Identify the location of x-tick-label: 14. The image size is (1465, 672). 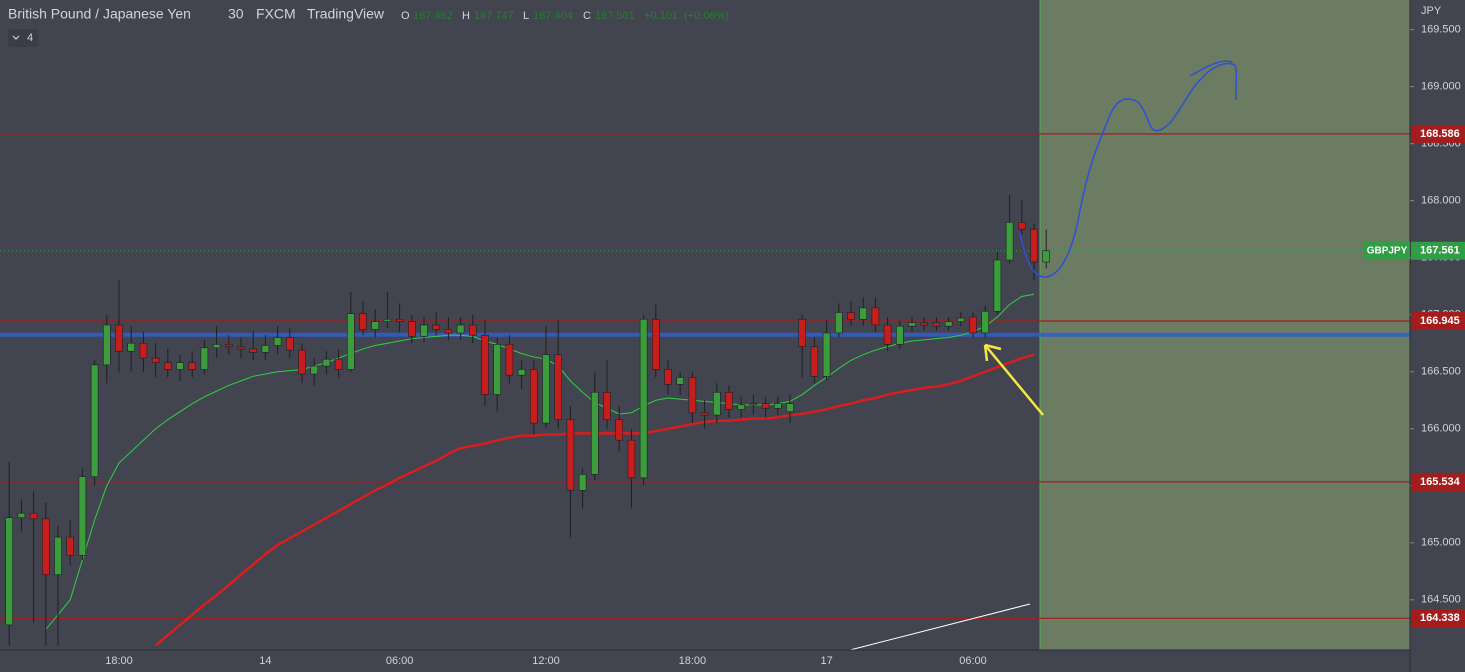
(265, 661).